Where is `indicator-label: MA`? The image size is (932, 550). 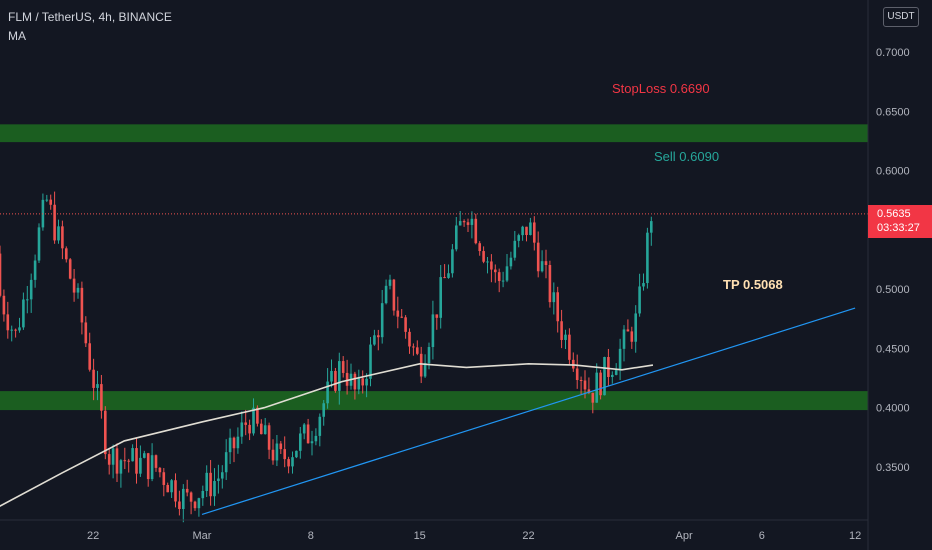
indicator-label: MA is located at coordinates (17, 36).